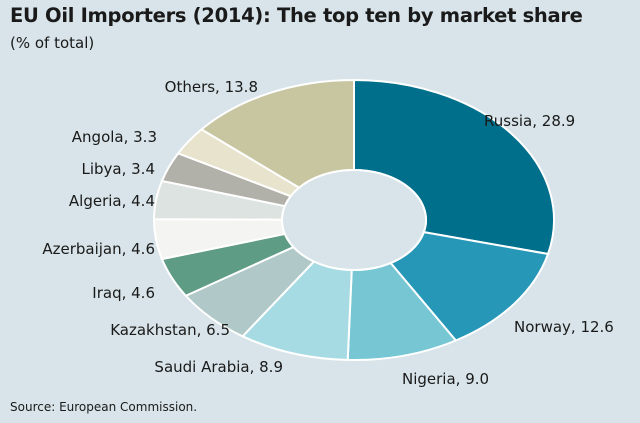 Image resolution: width=640 pixels, height=423 pixels. What do you see at coordinates (211, 87) in the screenshot?
I see `label-others: Others, 13.8` at bounding box center [211, 87].